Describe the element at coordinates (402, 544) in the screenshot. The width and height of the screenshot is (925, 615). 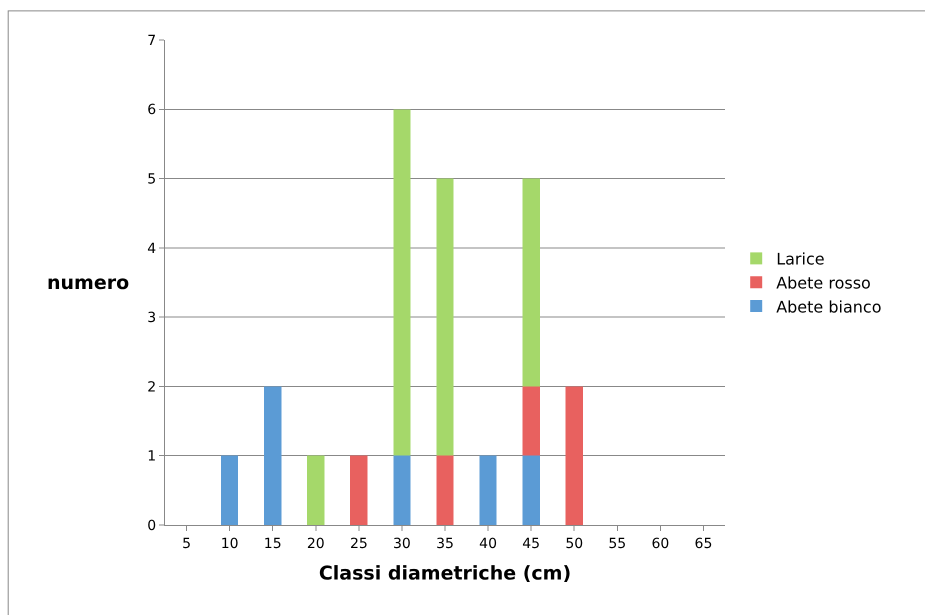
I see `x-tick-label: 30` at that location.